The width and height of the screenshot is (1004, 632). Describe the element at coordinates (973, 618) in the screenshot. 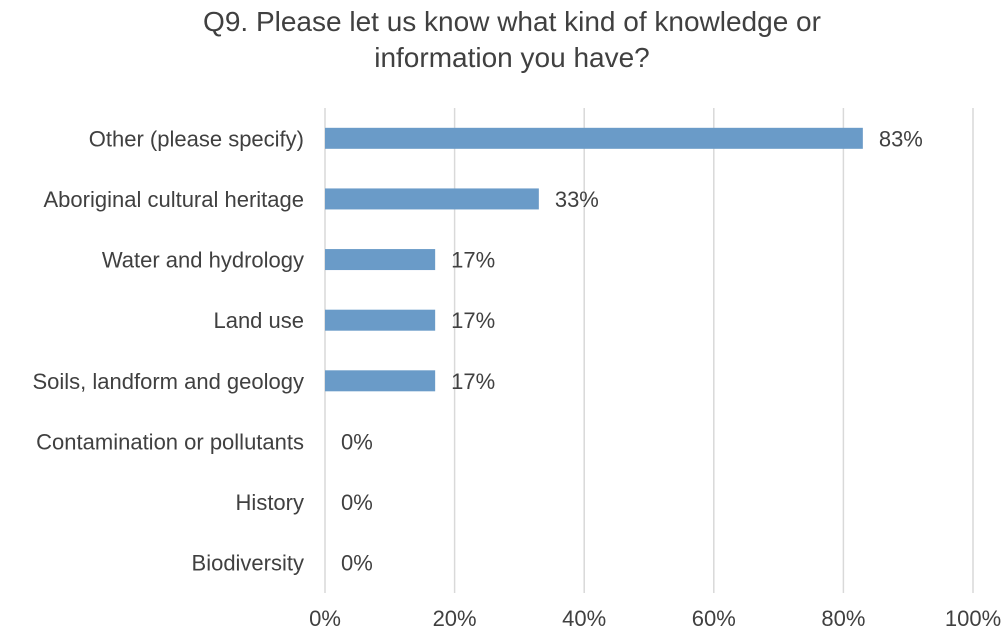

I see `x-tick-label: 100%` at that location.